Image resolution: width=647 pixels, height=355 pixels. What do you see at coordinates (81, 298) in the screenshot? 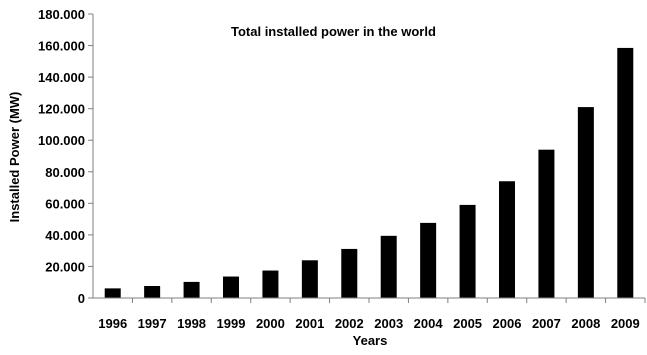
I see `y-tick-label: 0` at bounding box center [81, 298].